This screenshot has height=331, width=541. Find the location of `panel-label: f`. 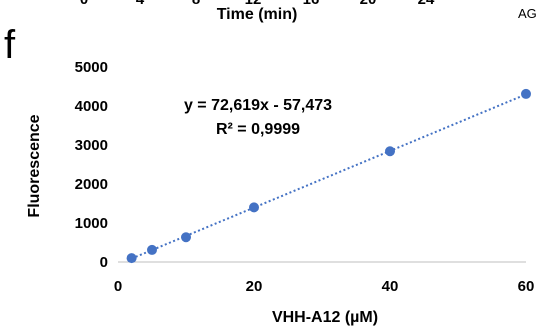

panel-label: f is located at coordinates (10, 45).